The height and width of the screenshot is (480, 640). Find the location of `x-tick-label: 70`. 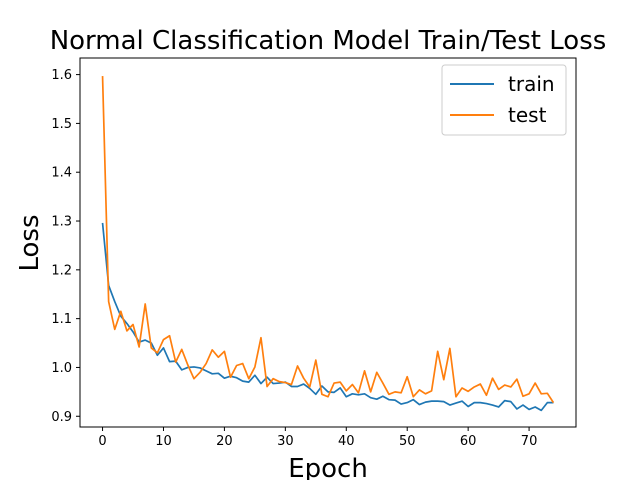

x-tick-label: 70 is located at coordinates (529, 441).